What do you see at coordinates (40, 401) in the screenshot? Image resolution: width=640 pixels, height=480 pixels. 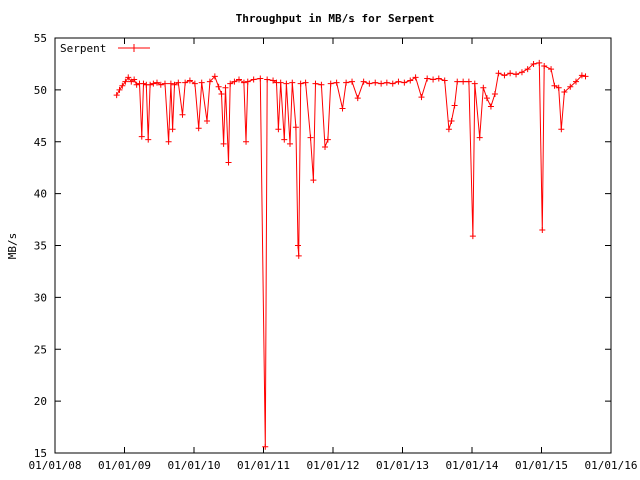 I see `y-tick-label: 20` at bounding box center [40, 401].